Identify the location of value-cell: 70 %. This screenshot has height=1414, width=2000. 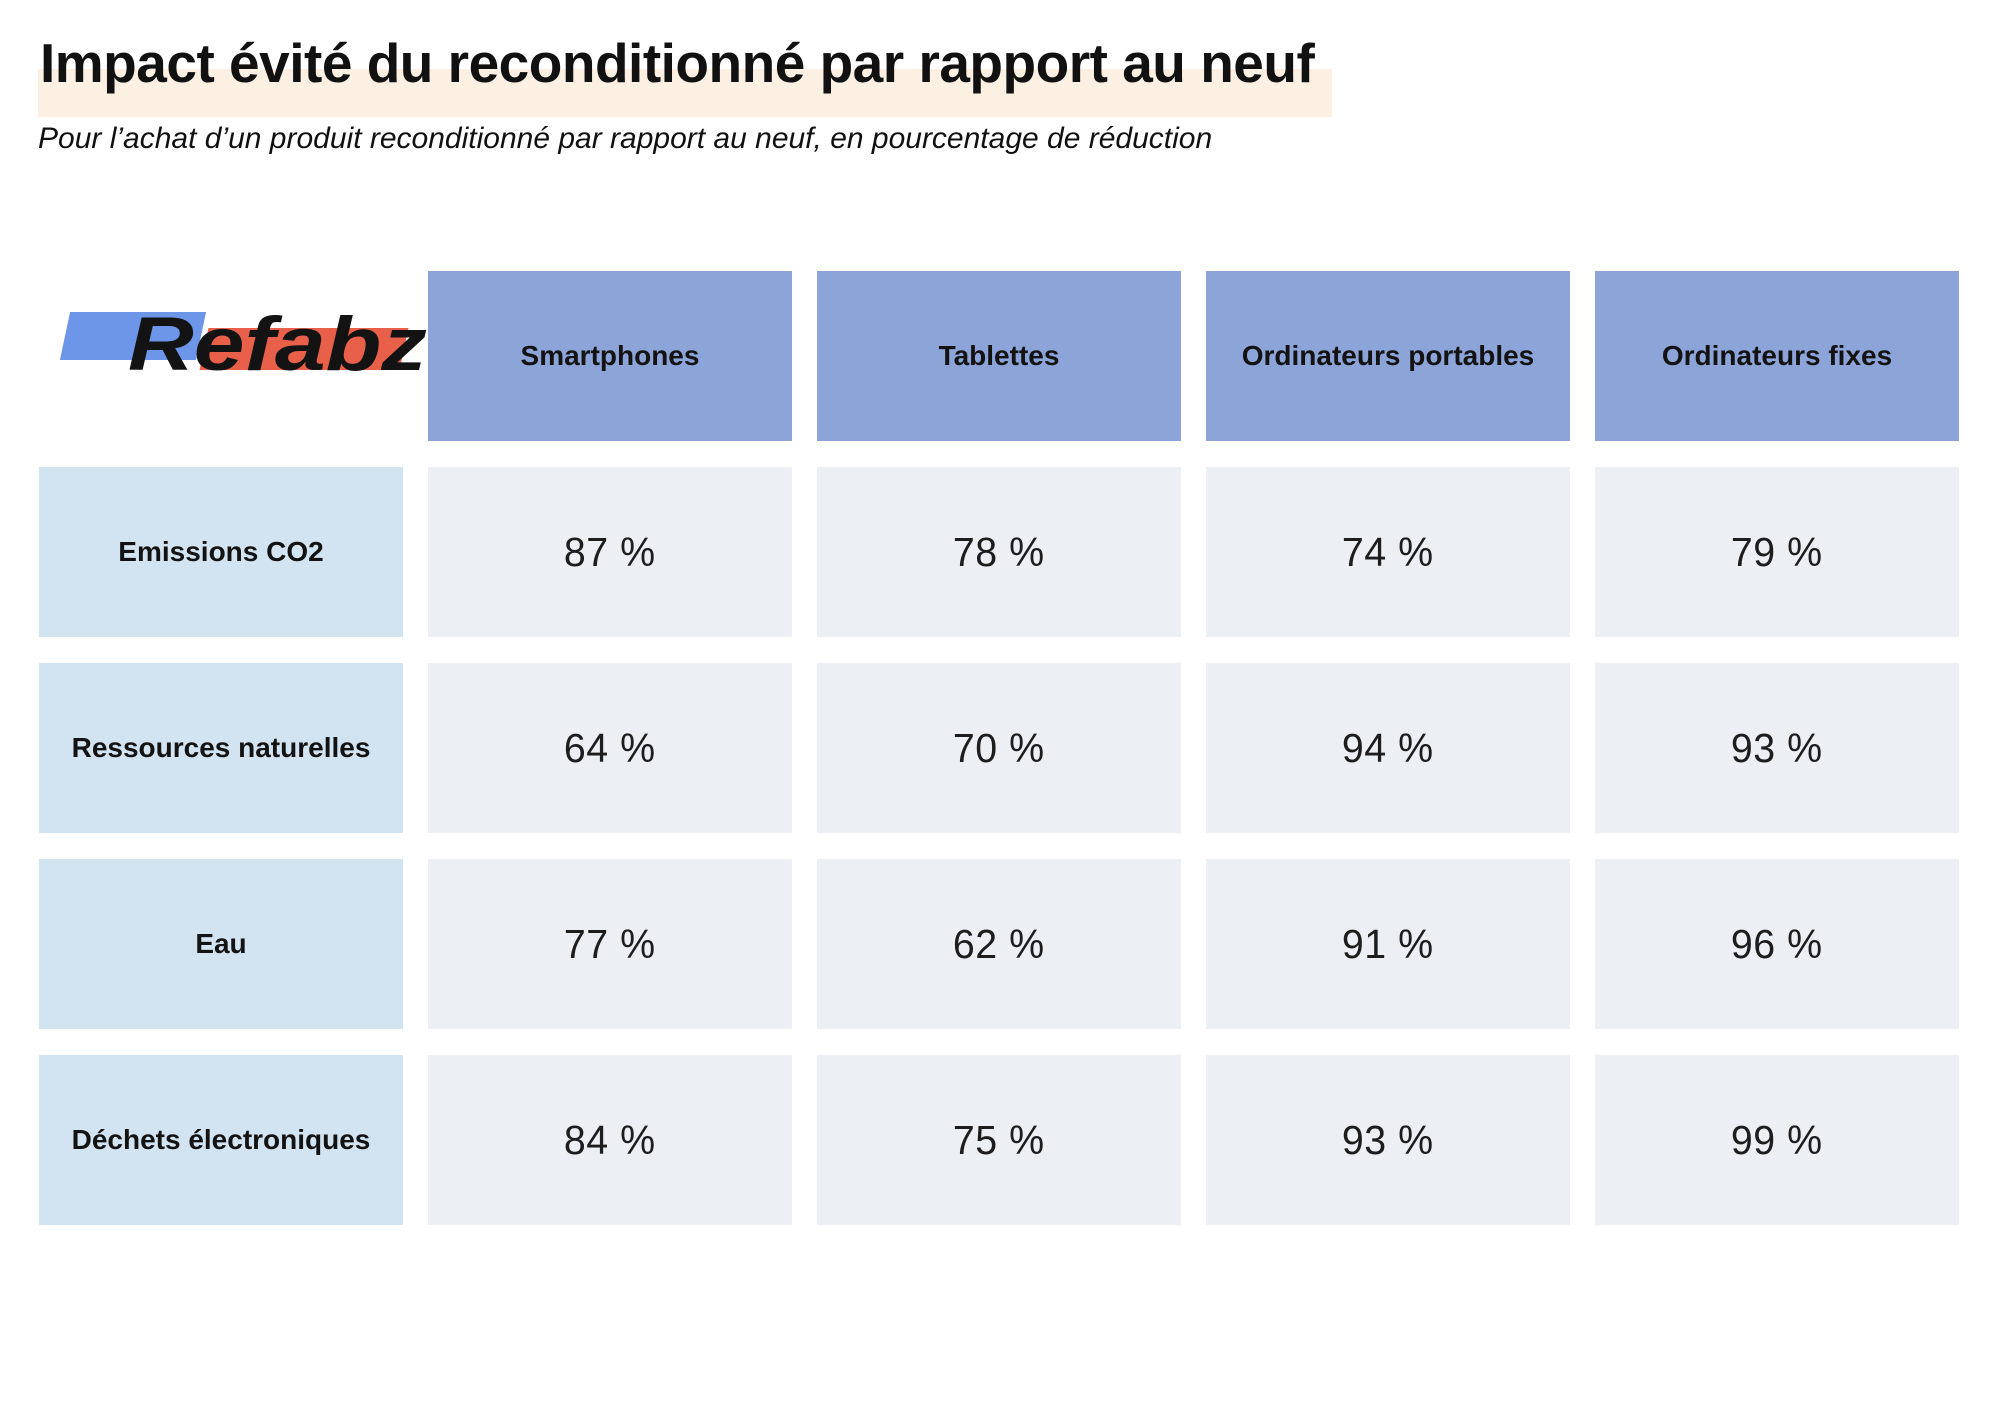
(999, 748).